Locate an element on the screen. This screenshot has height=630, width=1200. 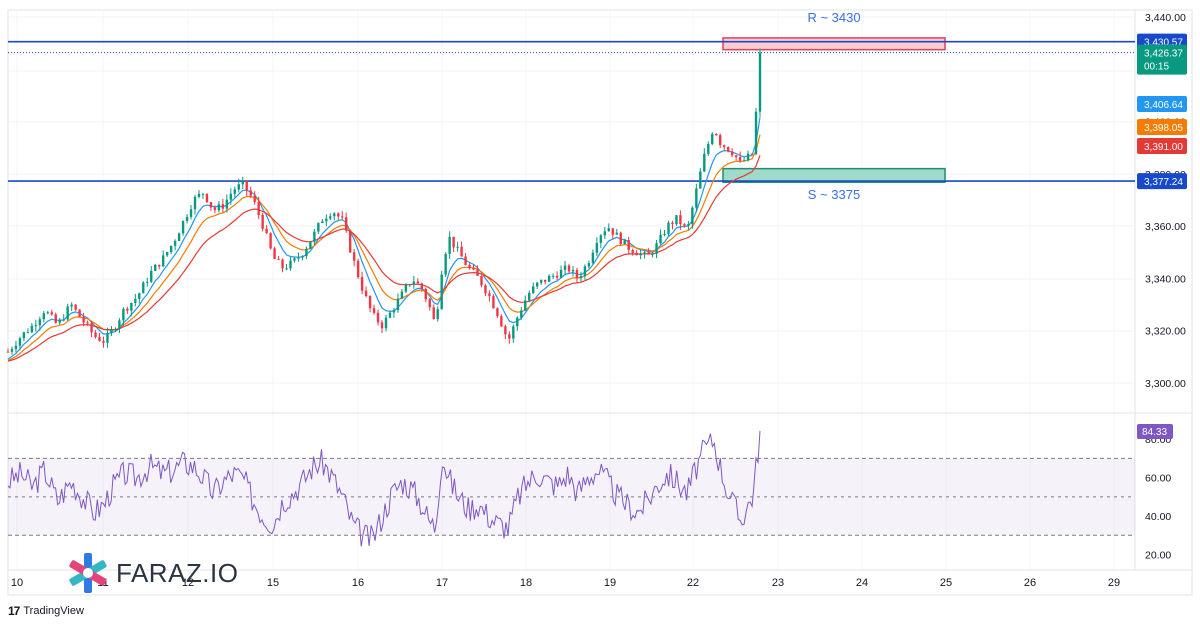
zones-layer: R ~ 3430 S ~ 3375 is located at coordinates (834, 106).